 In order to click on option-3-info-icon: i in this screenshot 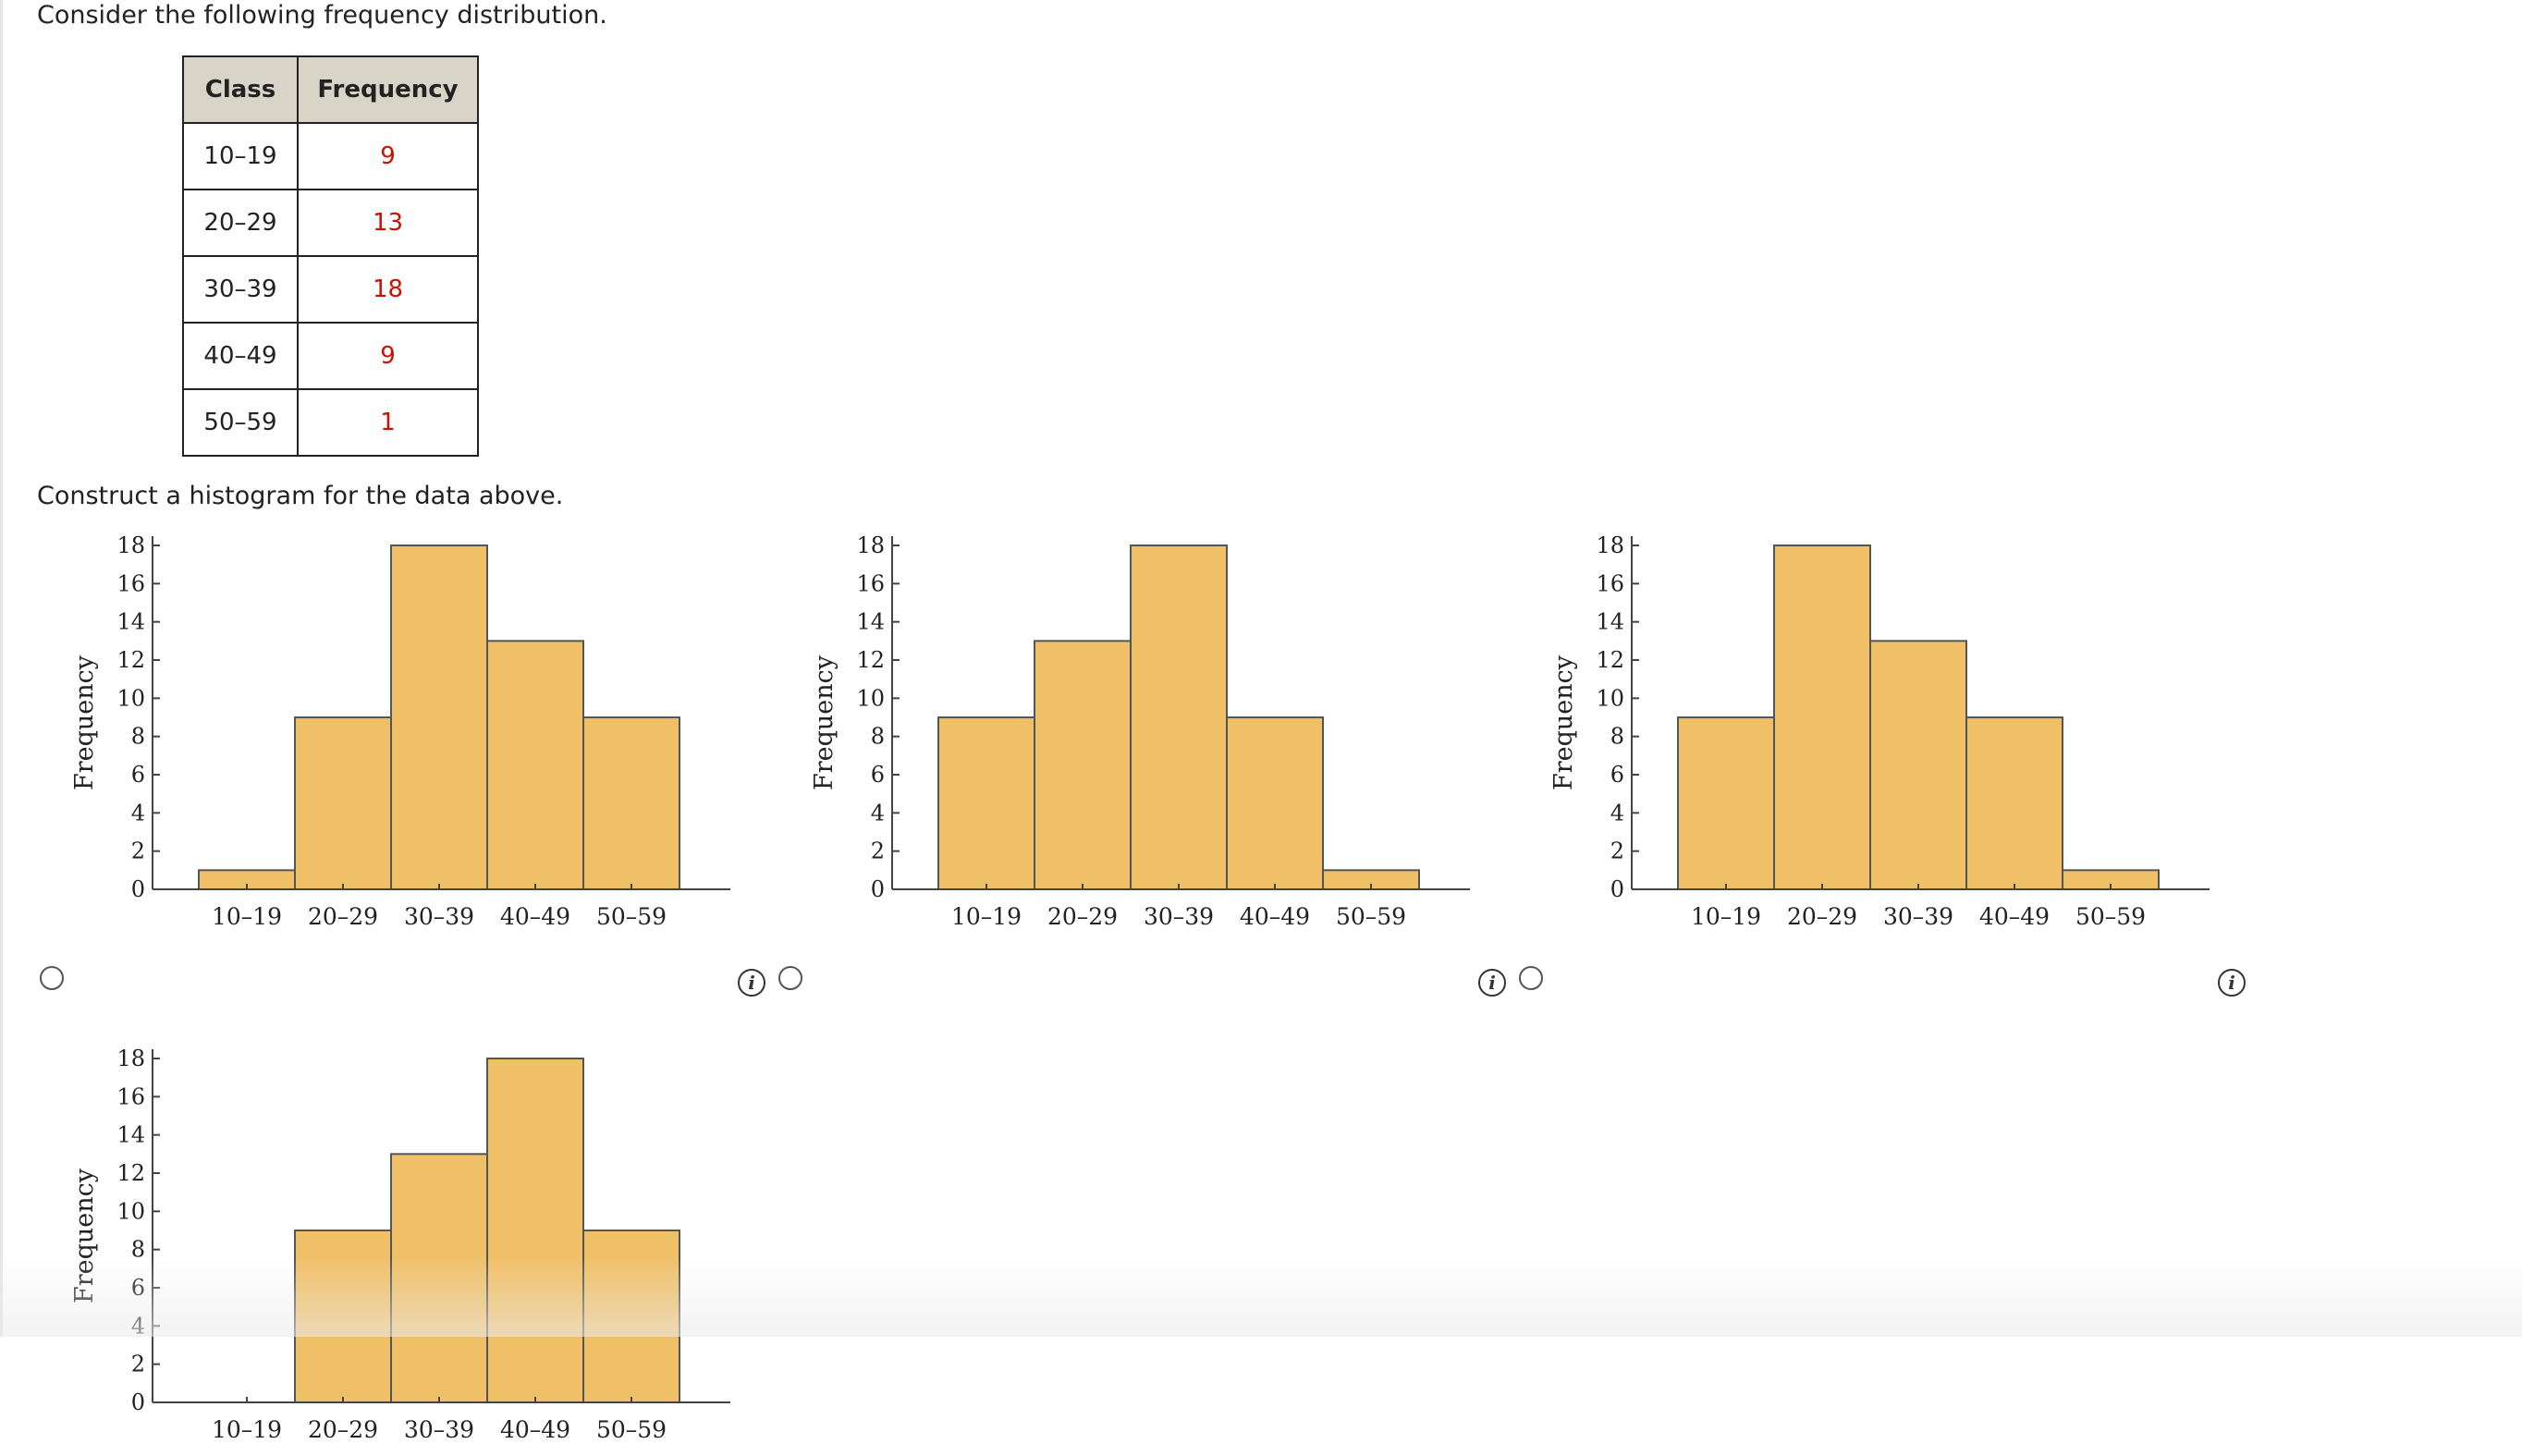, I will do `click(2232, 983)`.